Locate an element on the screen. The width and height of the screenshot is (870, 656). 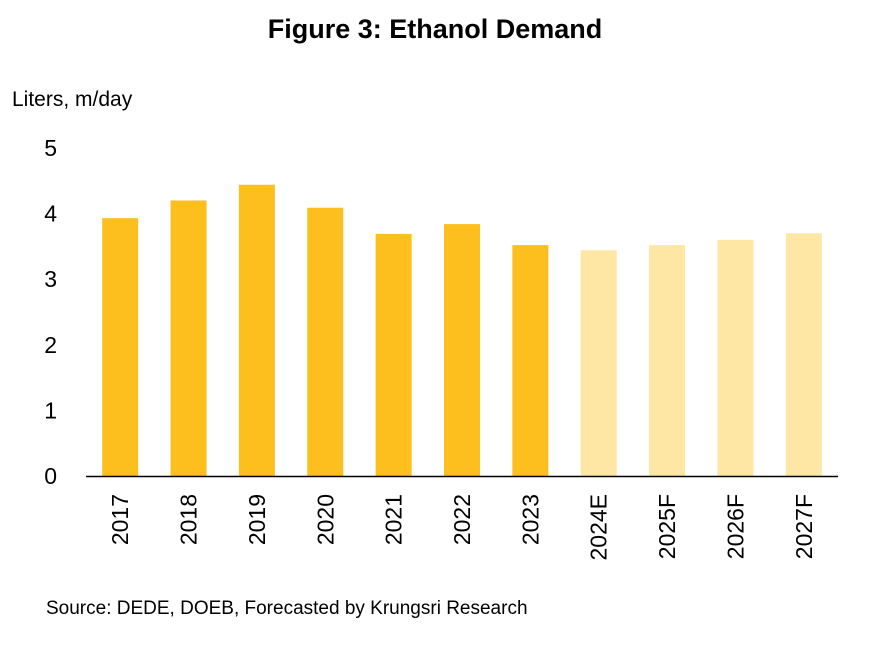
bar-2024E is located at coordinates (598, 363).